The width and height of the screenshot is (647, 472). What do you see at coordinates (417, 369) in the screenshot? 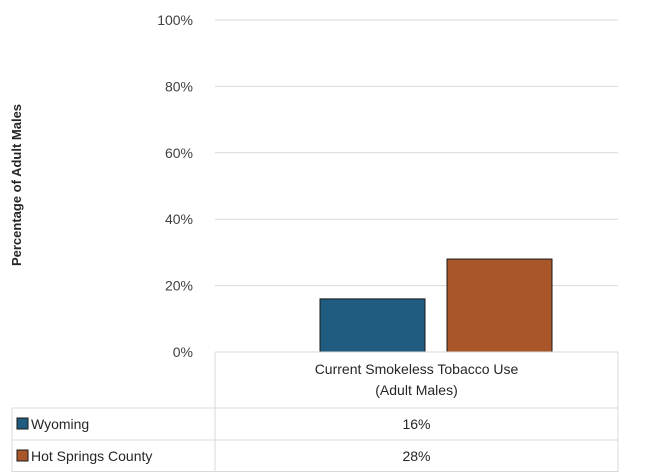
I see `category-label: Current Smokeless Tobacco Use` at bounding box center [417, 369].